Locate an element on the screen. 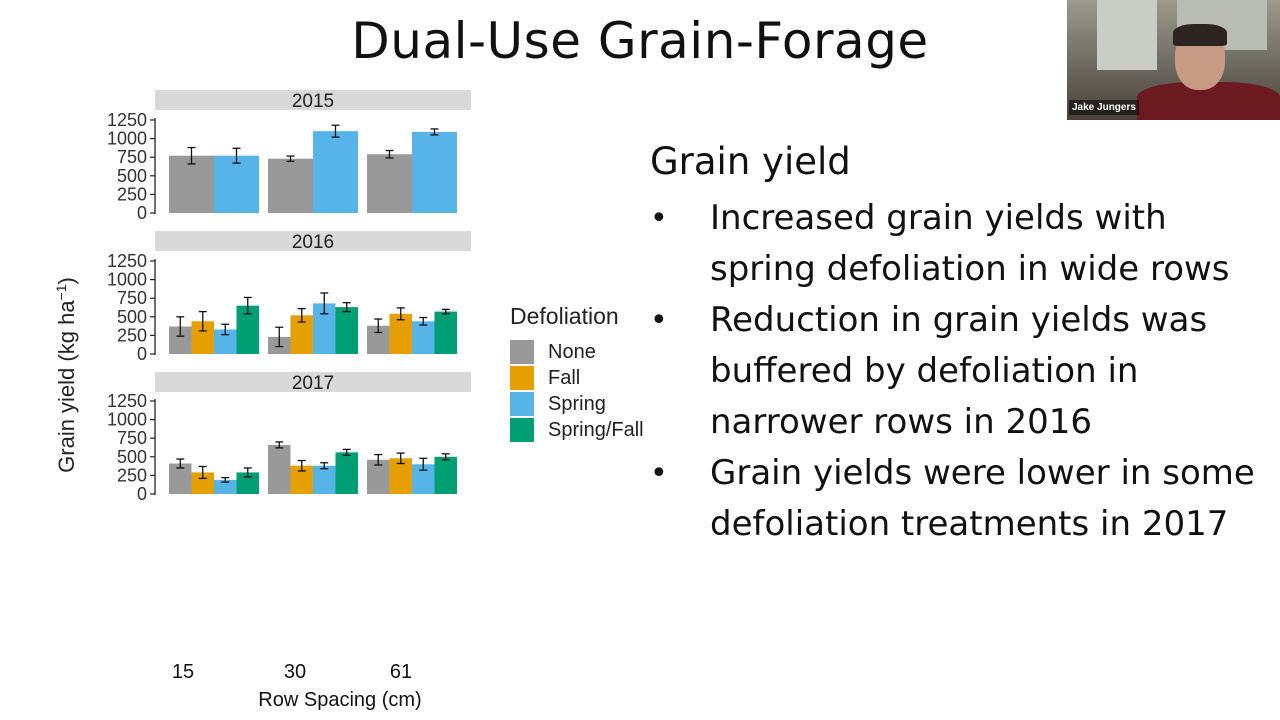 The image size is (1280, 720). legend-swatch-spring-fall is located at coordinates (522, 430).